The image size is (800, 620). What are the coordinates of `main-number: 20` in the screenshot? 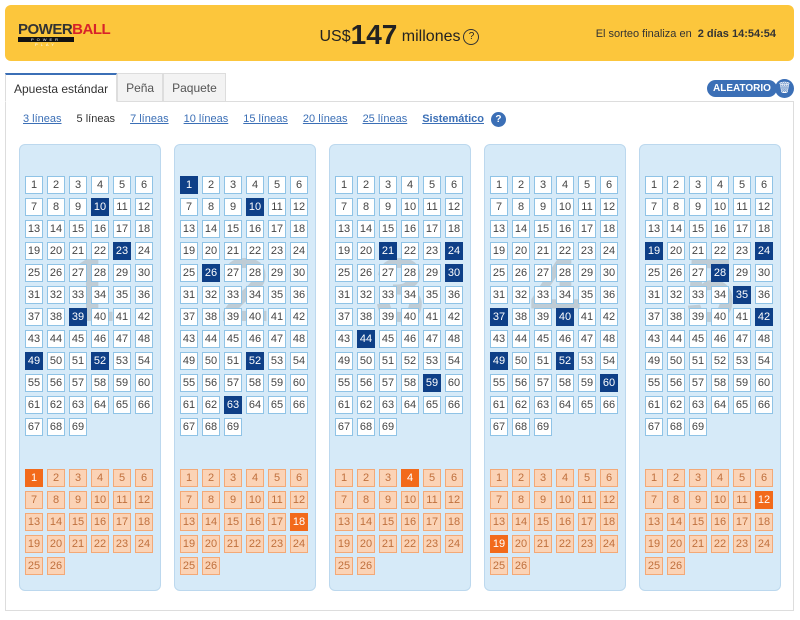 It's located at (521, 251).